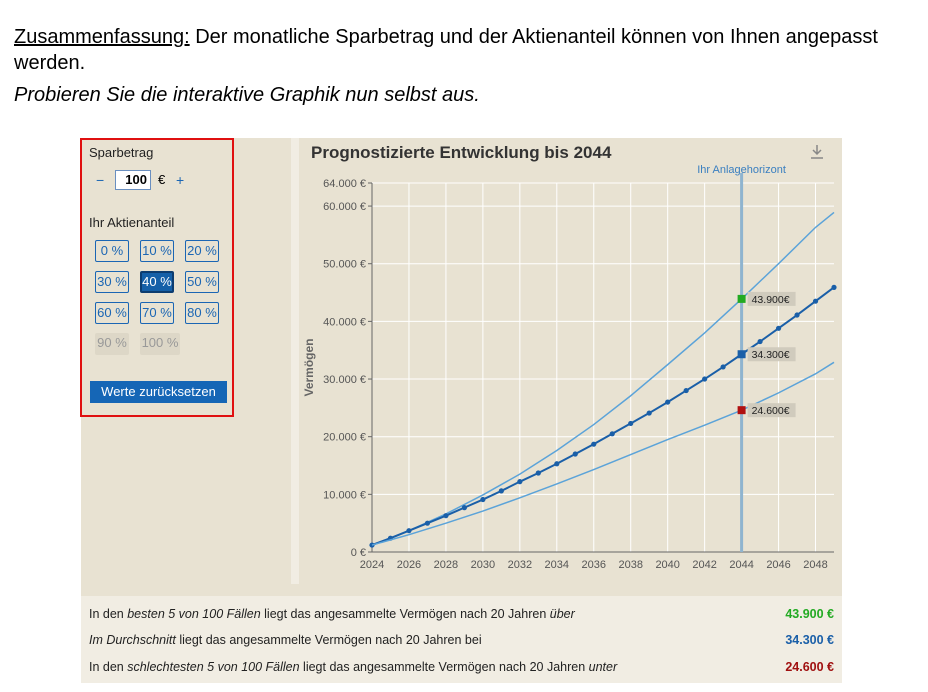 The height and width of the screenshot is (692, 928). Describe the element at coordinates (817, 154) in the screenshot. I see `download-icon` at that location.